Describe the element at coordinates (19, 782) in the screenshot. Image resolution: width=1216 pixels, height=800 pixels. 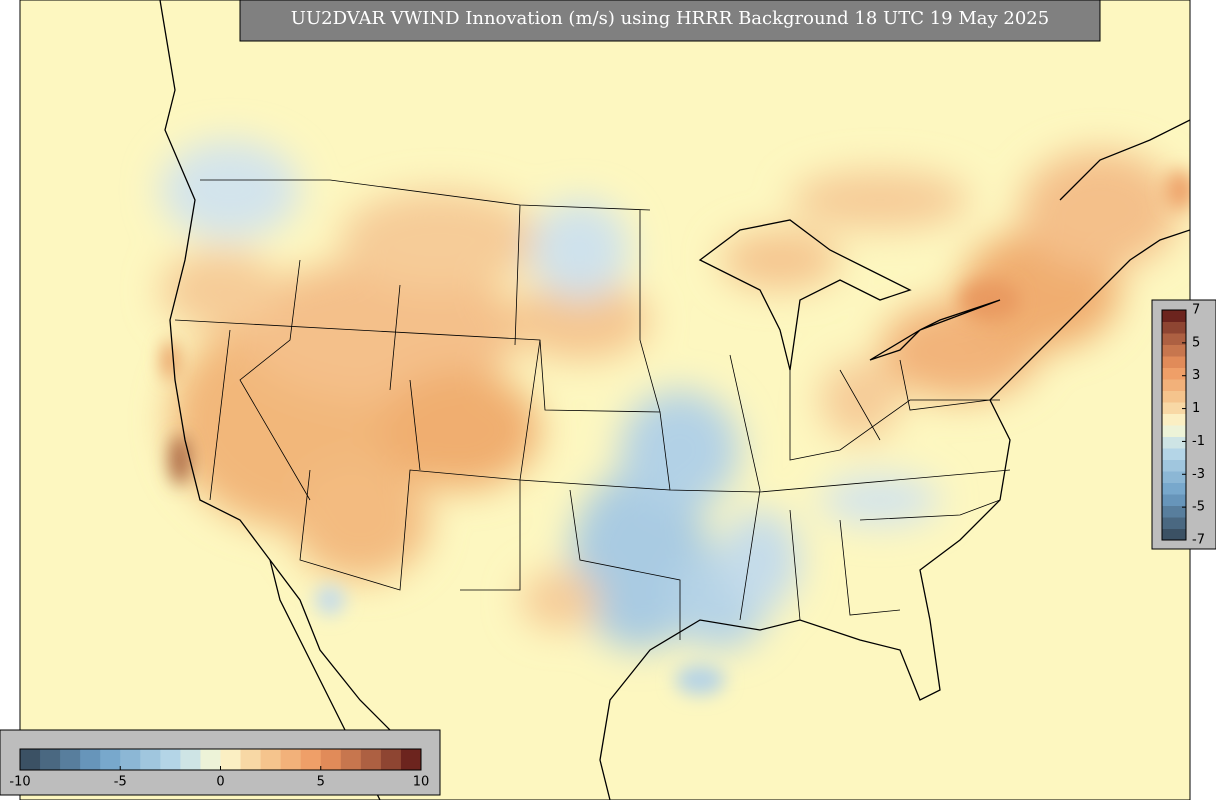
I see `colorbar-label: -10` at that location.